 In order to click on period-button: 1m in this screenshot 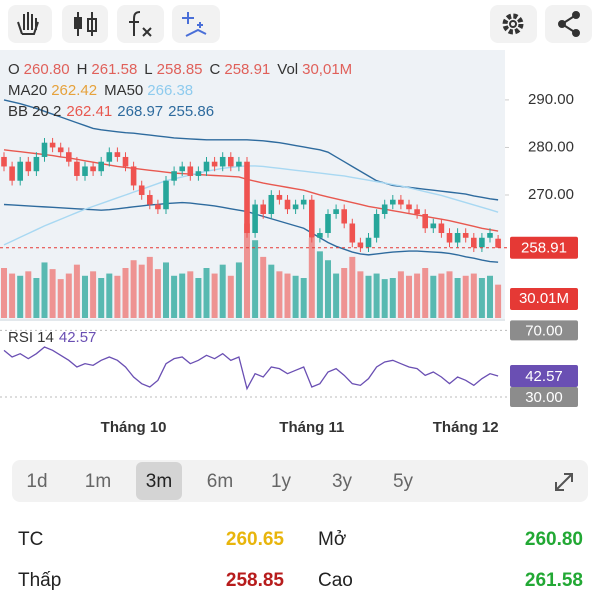, I will do `click(98, 481)`.